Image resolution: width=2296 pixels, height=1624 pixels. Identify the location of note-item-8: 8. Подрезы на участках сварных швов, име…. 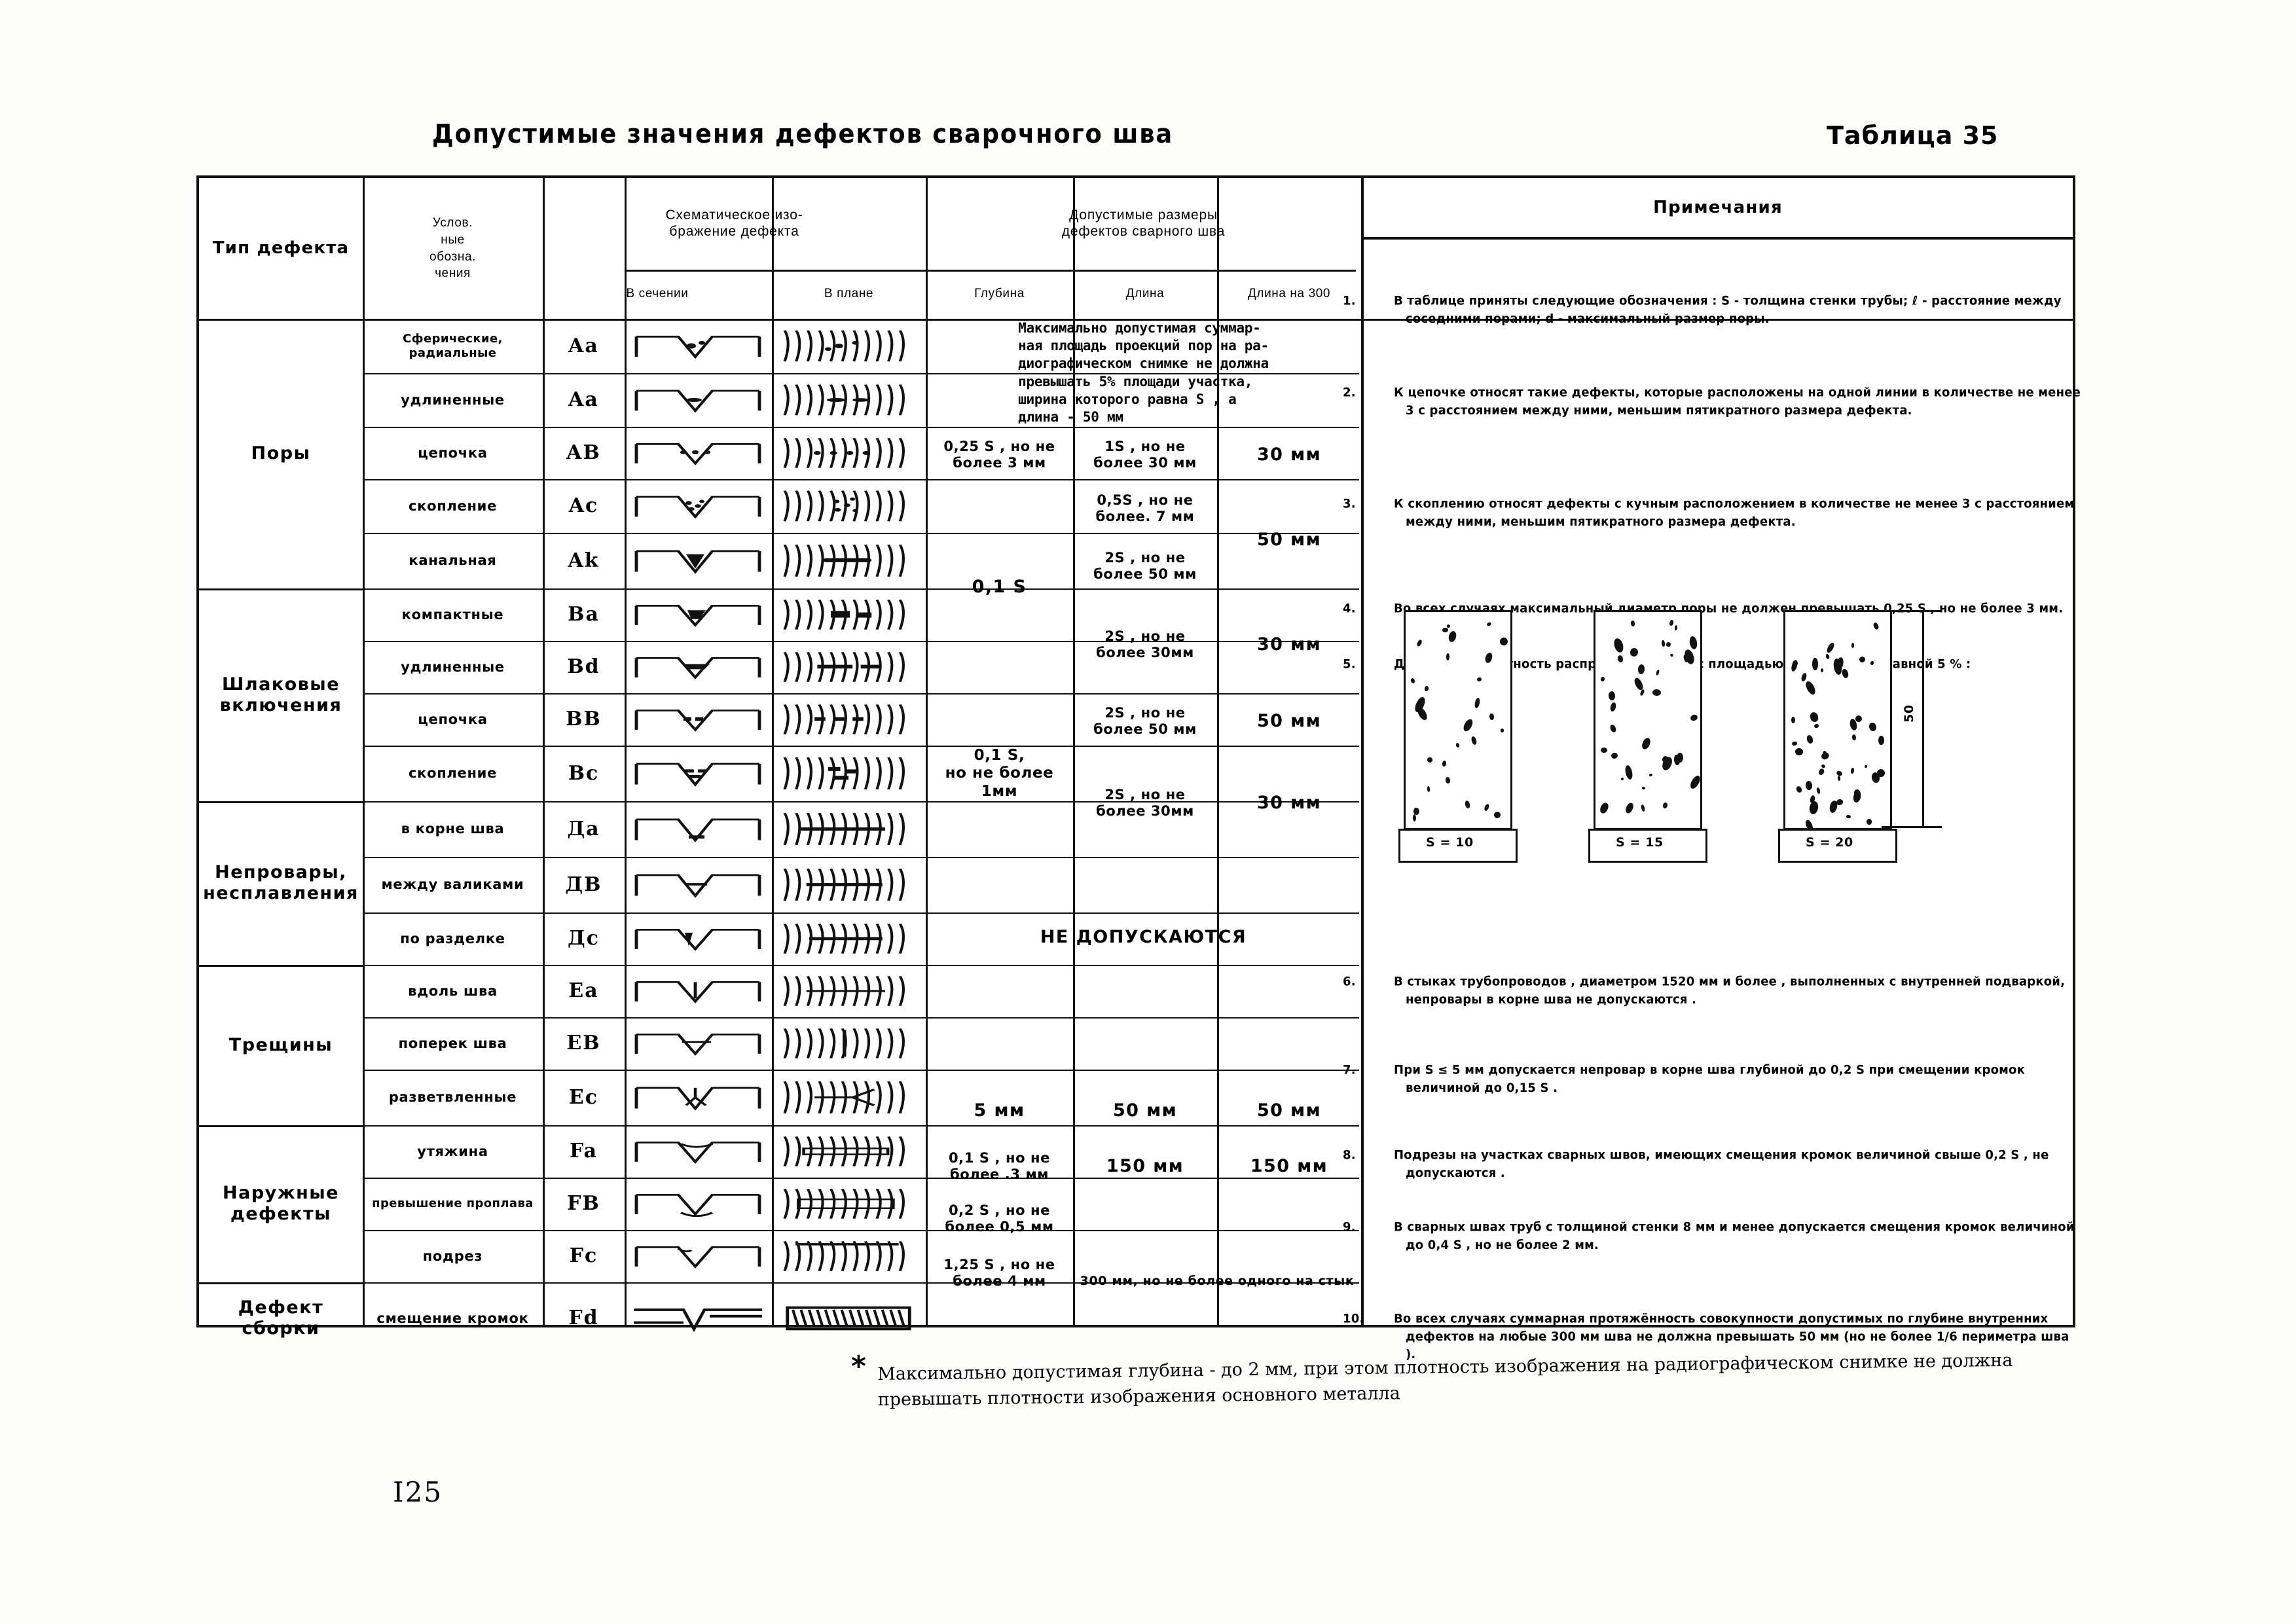
(1713, 1164).